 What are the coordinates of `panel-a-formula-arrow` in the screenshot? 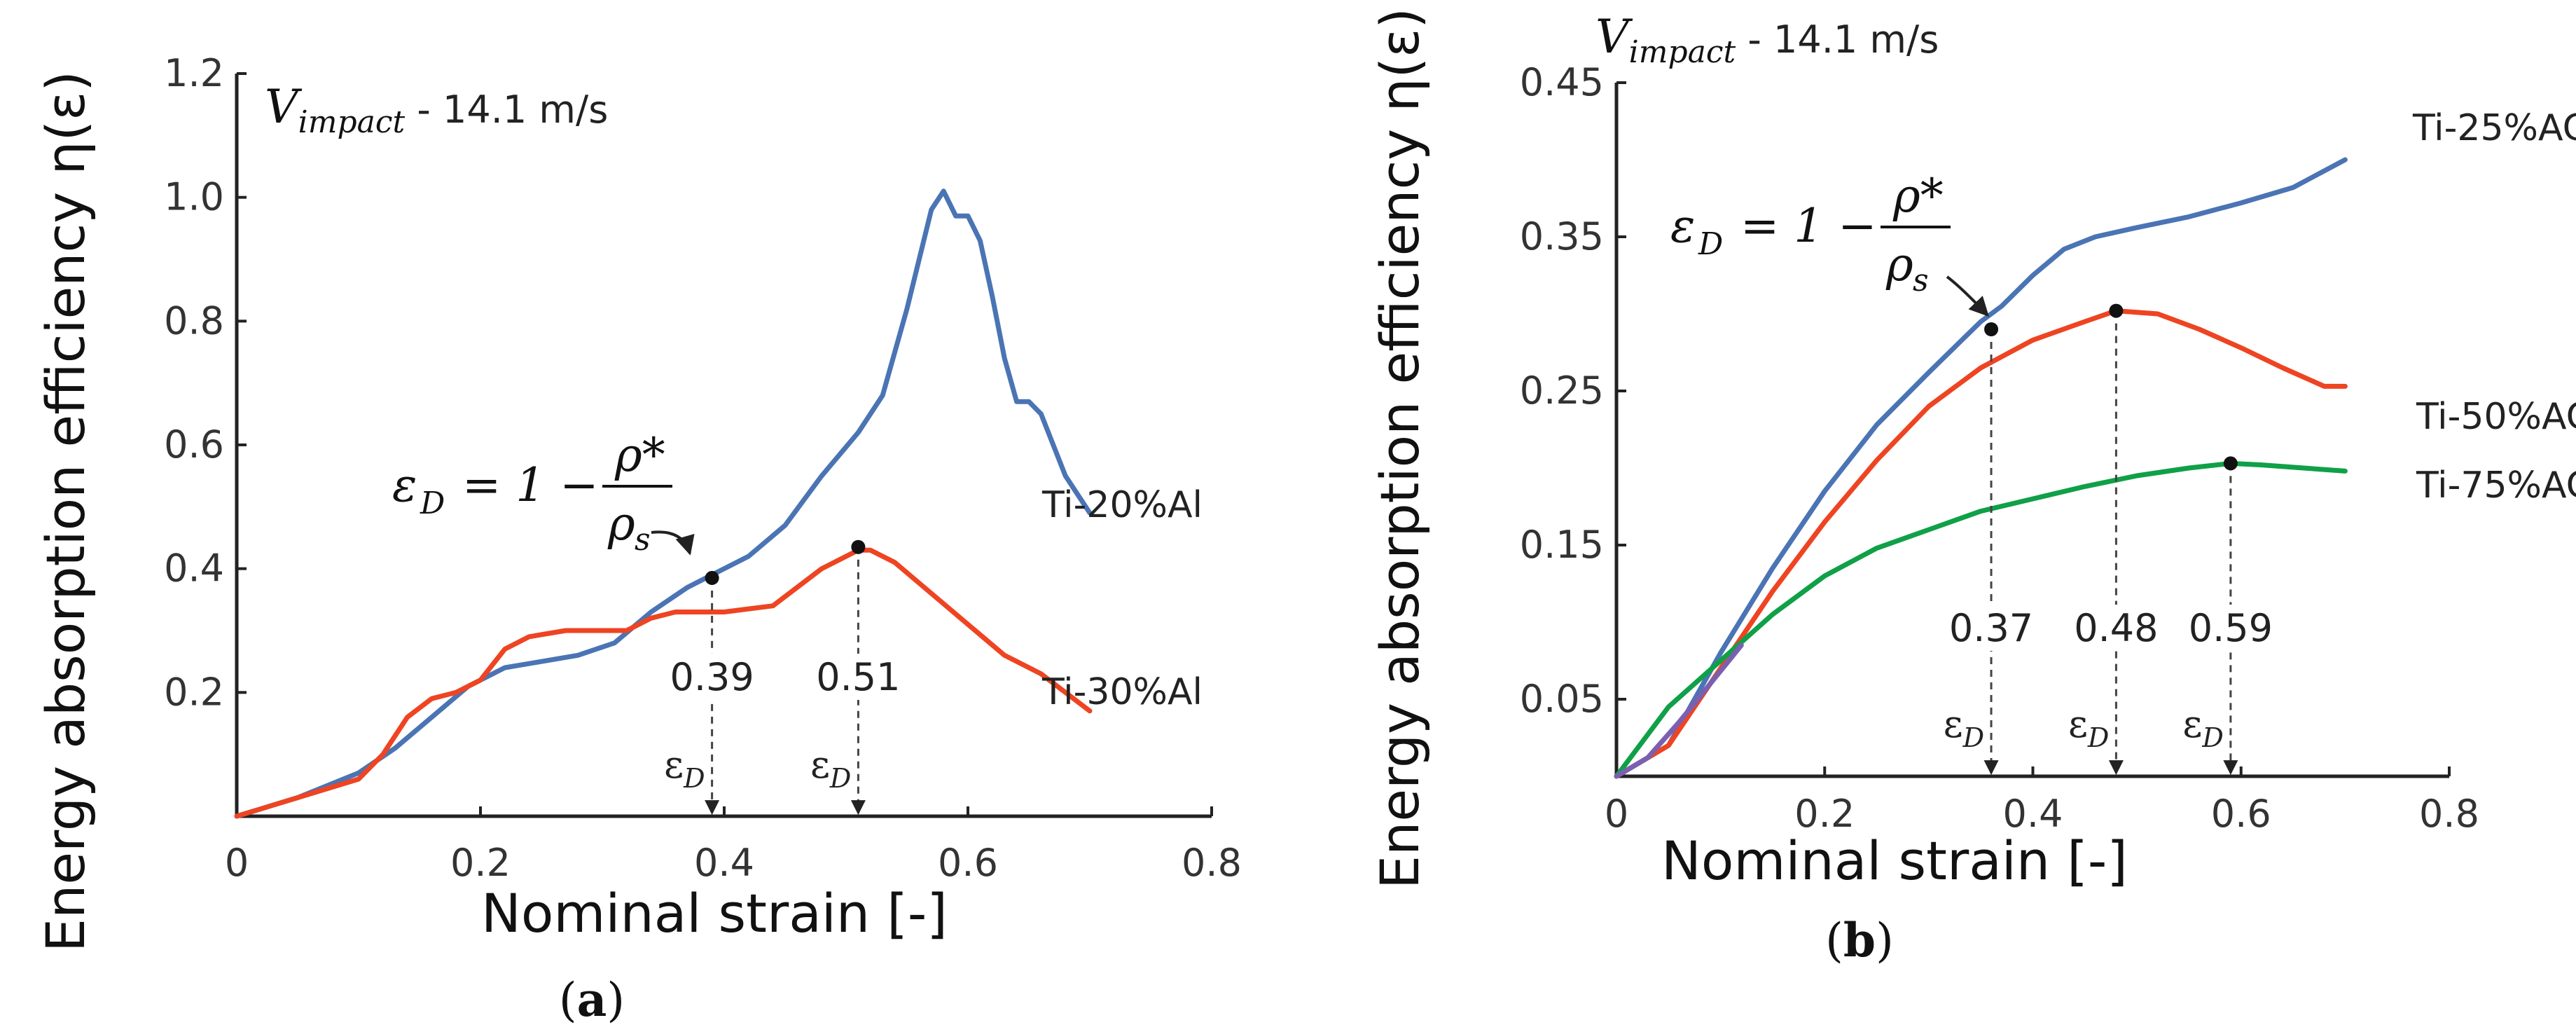 It's located at (673, 543).